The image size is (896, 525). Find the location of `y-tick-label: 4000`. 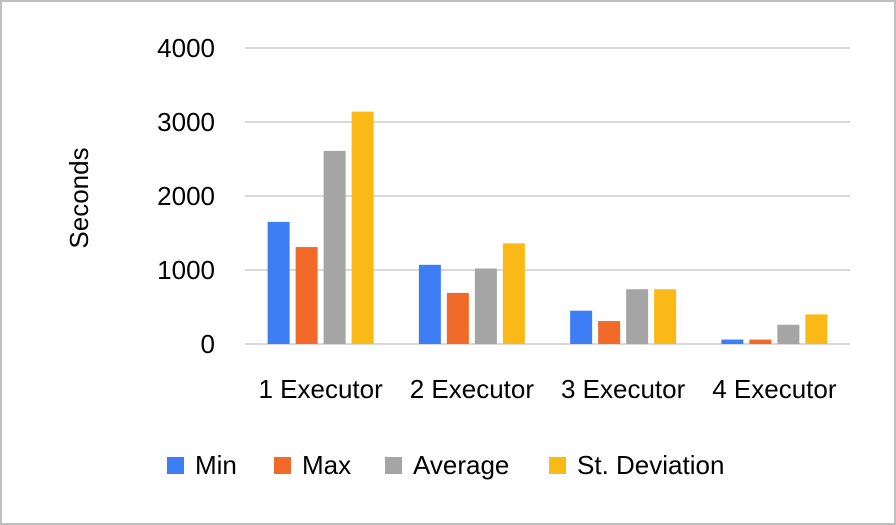

y-tick-label: 4000 is located at coordinates (186, 48).